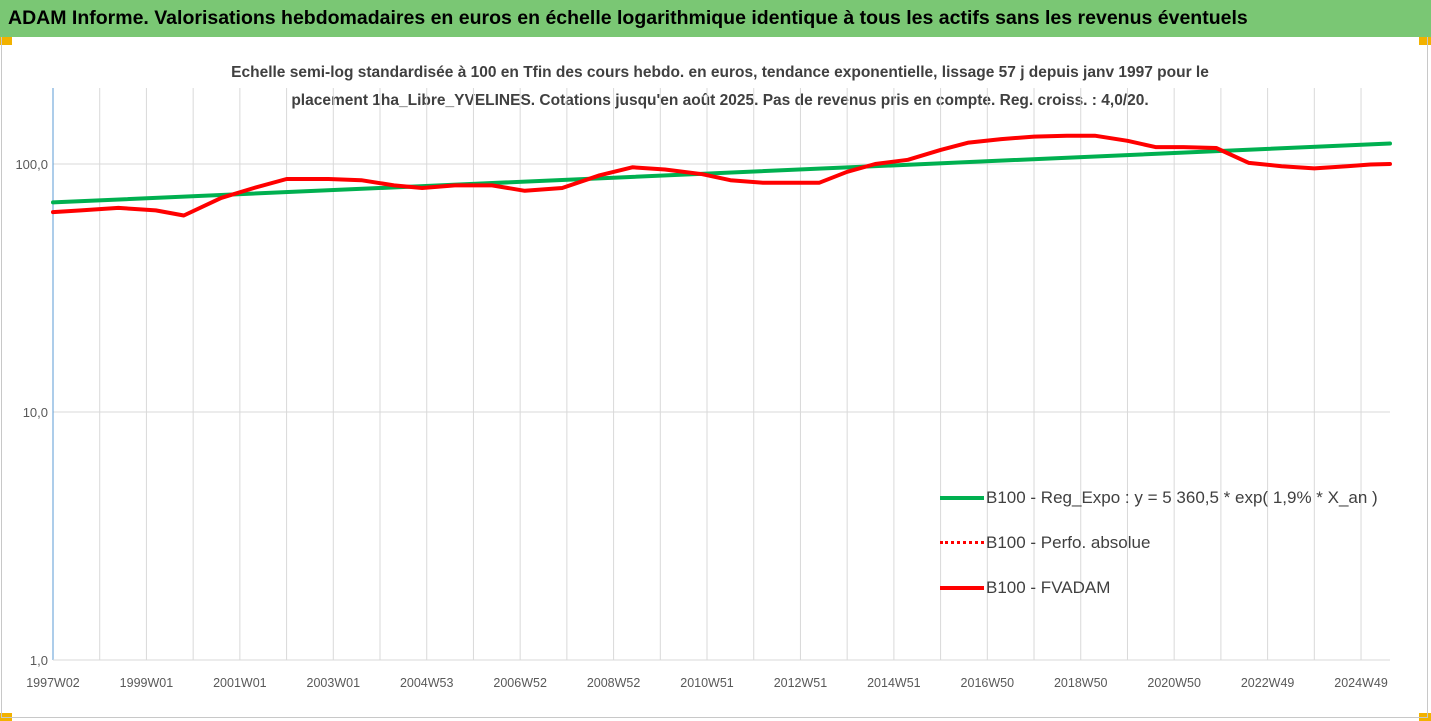 This screenshot has width=1431, height=721. I want to click on x-tick-label: 2008W52, so click(614, 683).